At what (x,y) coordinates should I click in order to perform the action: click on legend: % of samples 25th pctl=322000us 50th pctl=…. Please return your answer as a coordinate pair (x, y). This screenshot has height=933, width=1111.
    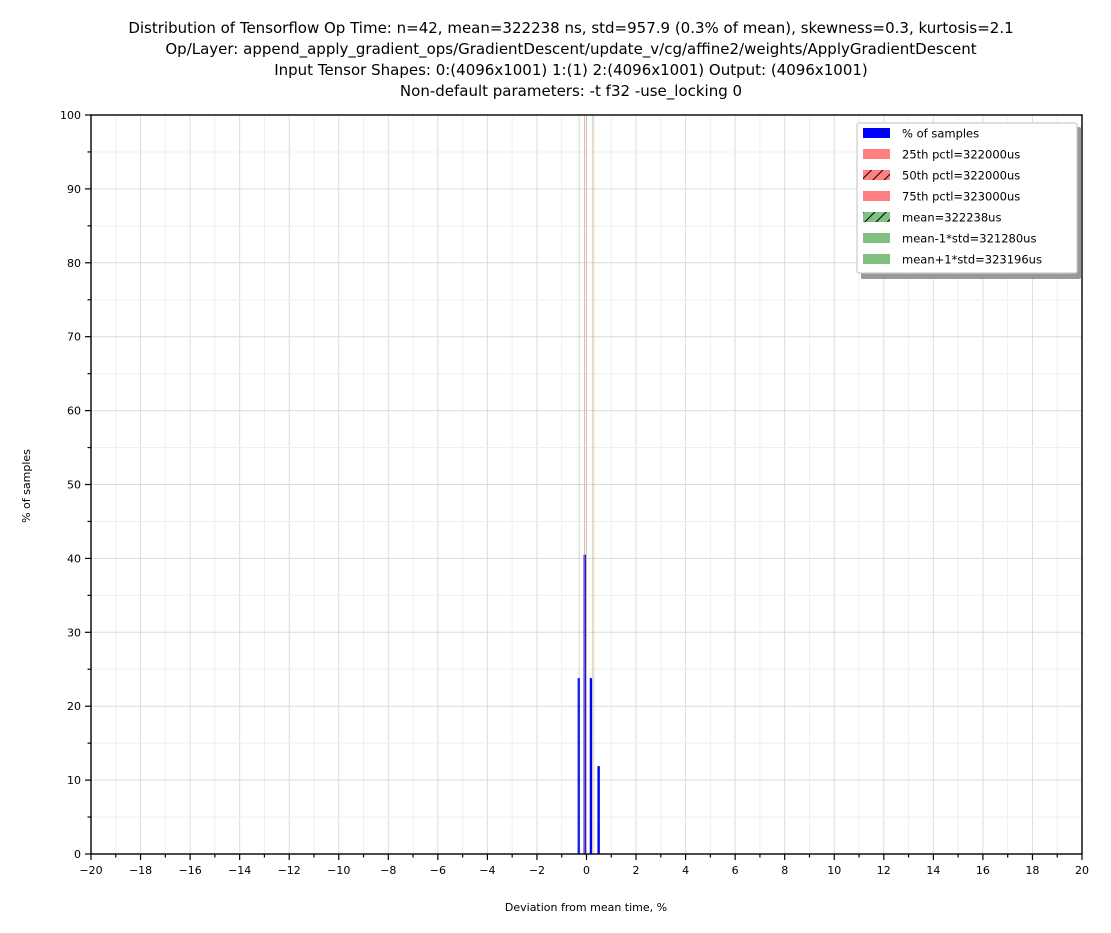
    Looking at the image, I should click on (968, 200).